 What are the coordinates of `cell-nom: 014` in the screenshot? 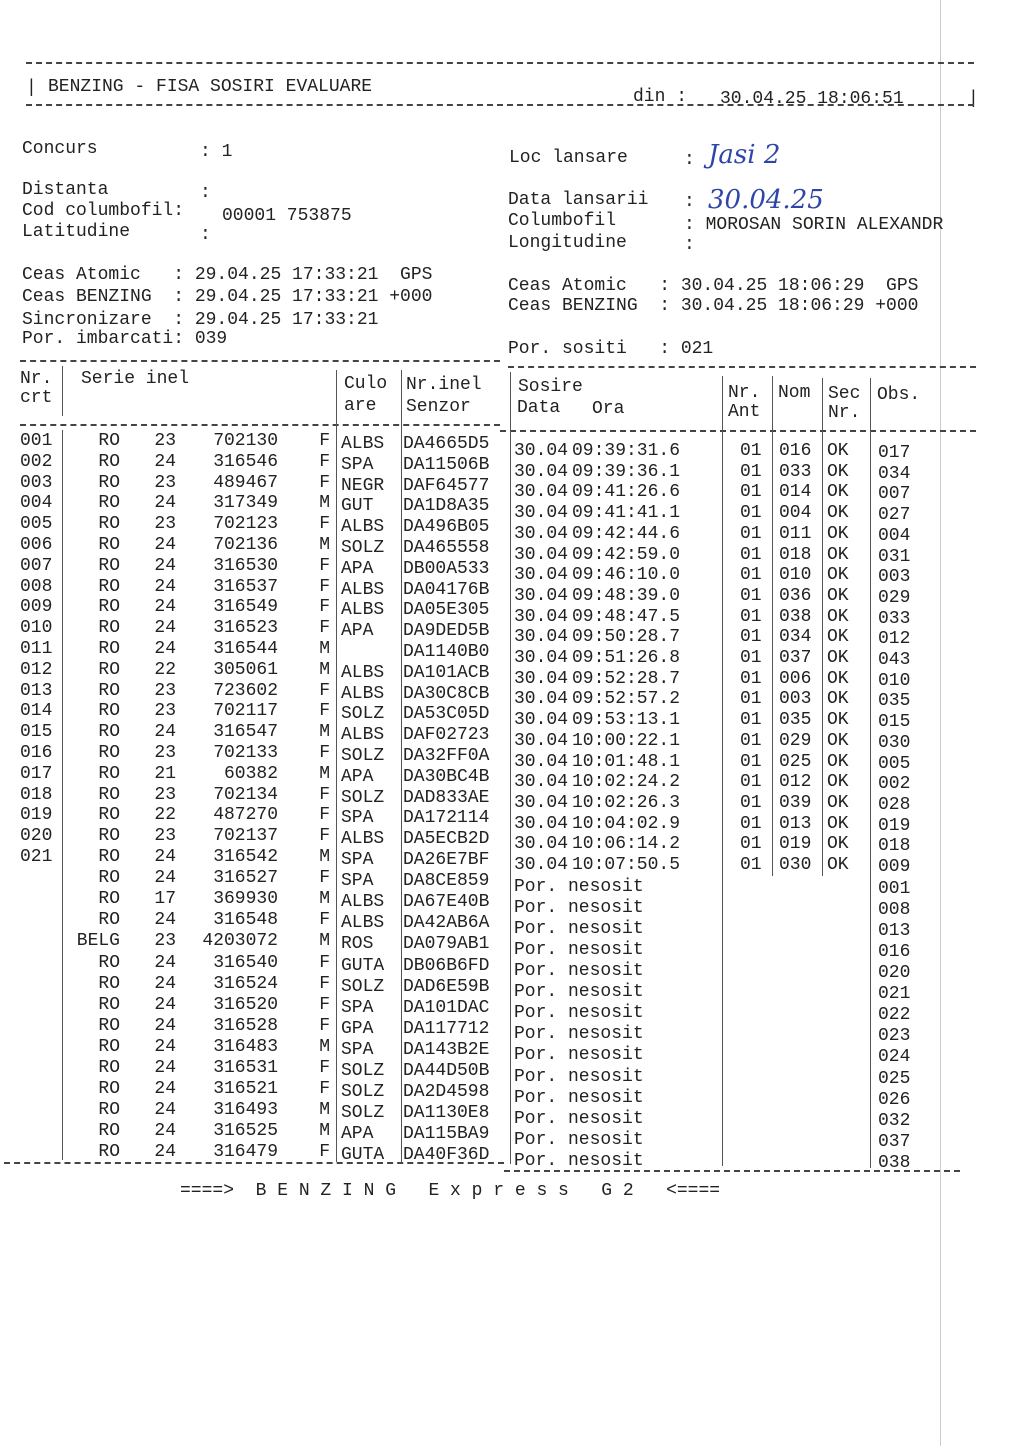 It's located at (795, 492).